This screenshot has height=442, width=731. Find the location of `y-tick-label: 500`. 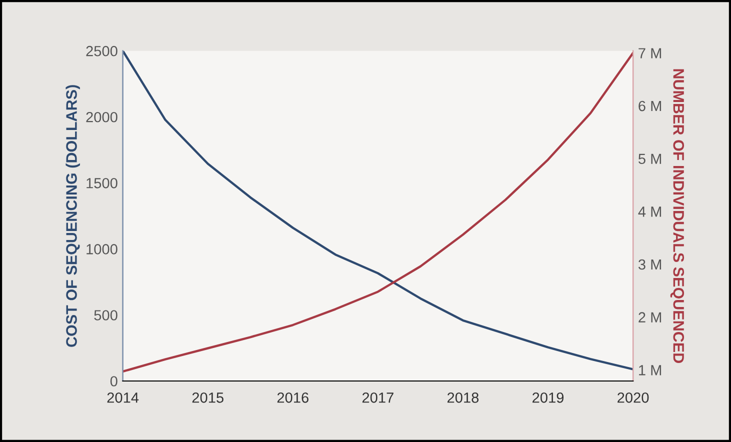

y-tick-label: 500 is located at coordinates (106, 315).